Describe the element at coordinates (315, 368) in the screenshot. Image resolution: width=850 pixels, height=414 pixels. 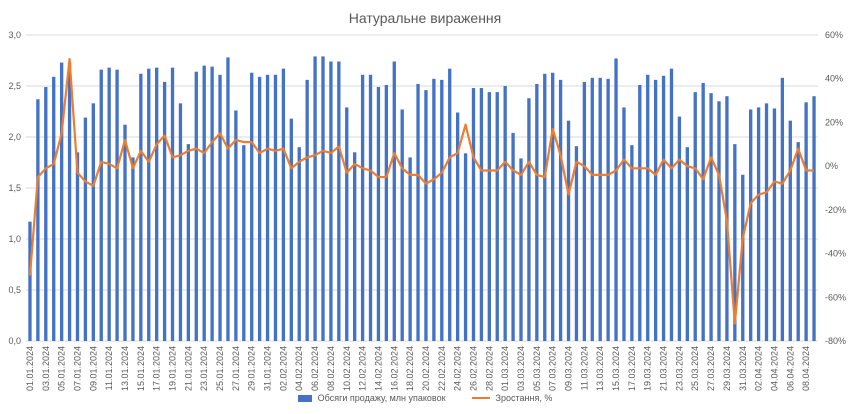
I see `x-tick-label: 06.02.2024` at that location.